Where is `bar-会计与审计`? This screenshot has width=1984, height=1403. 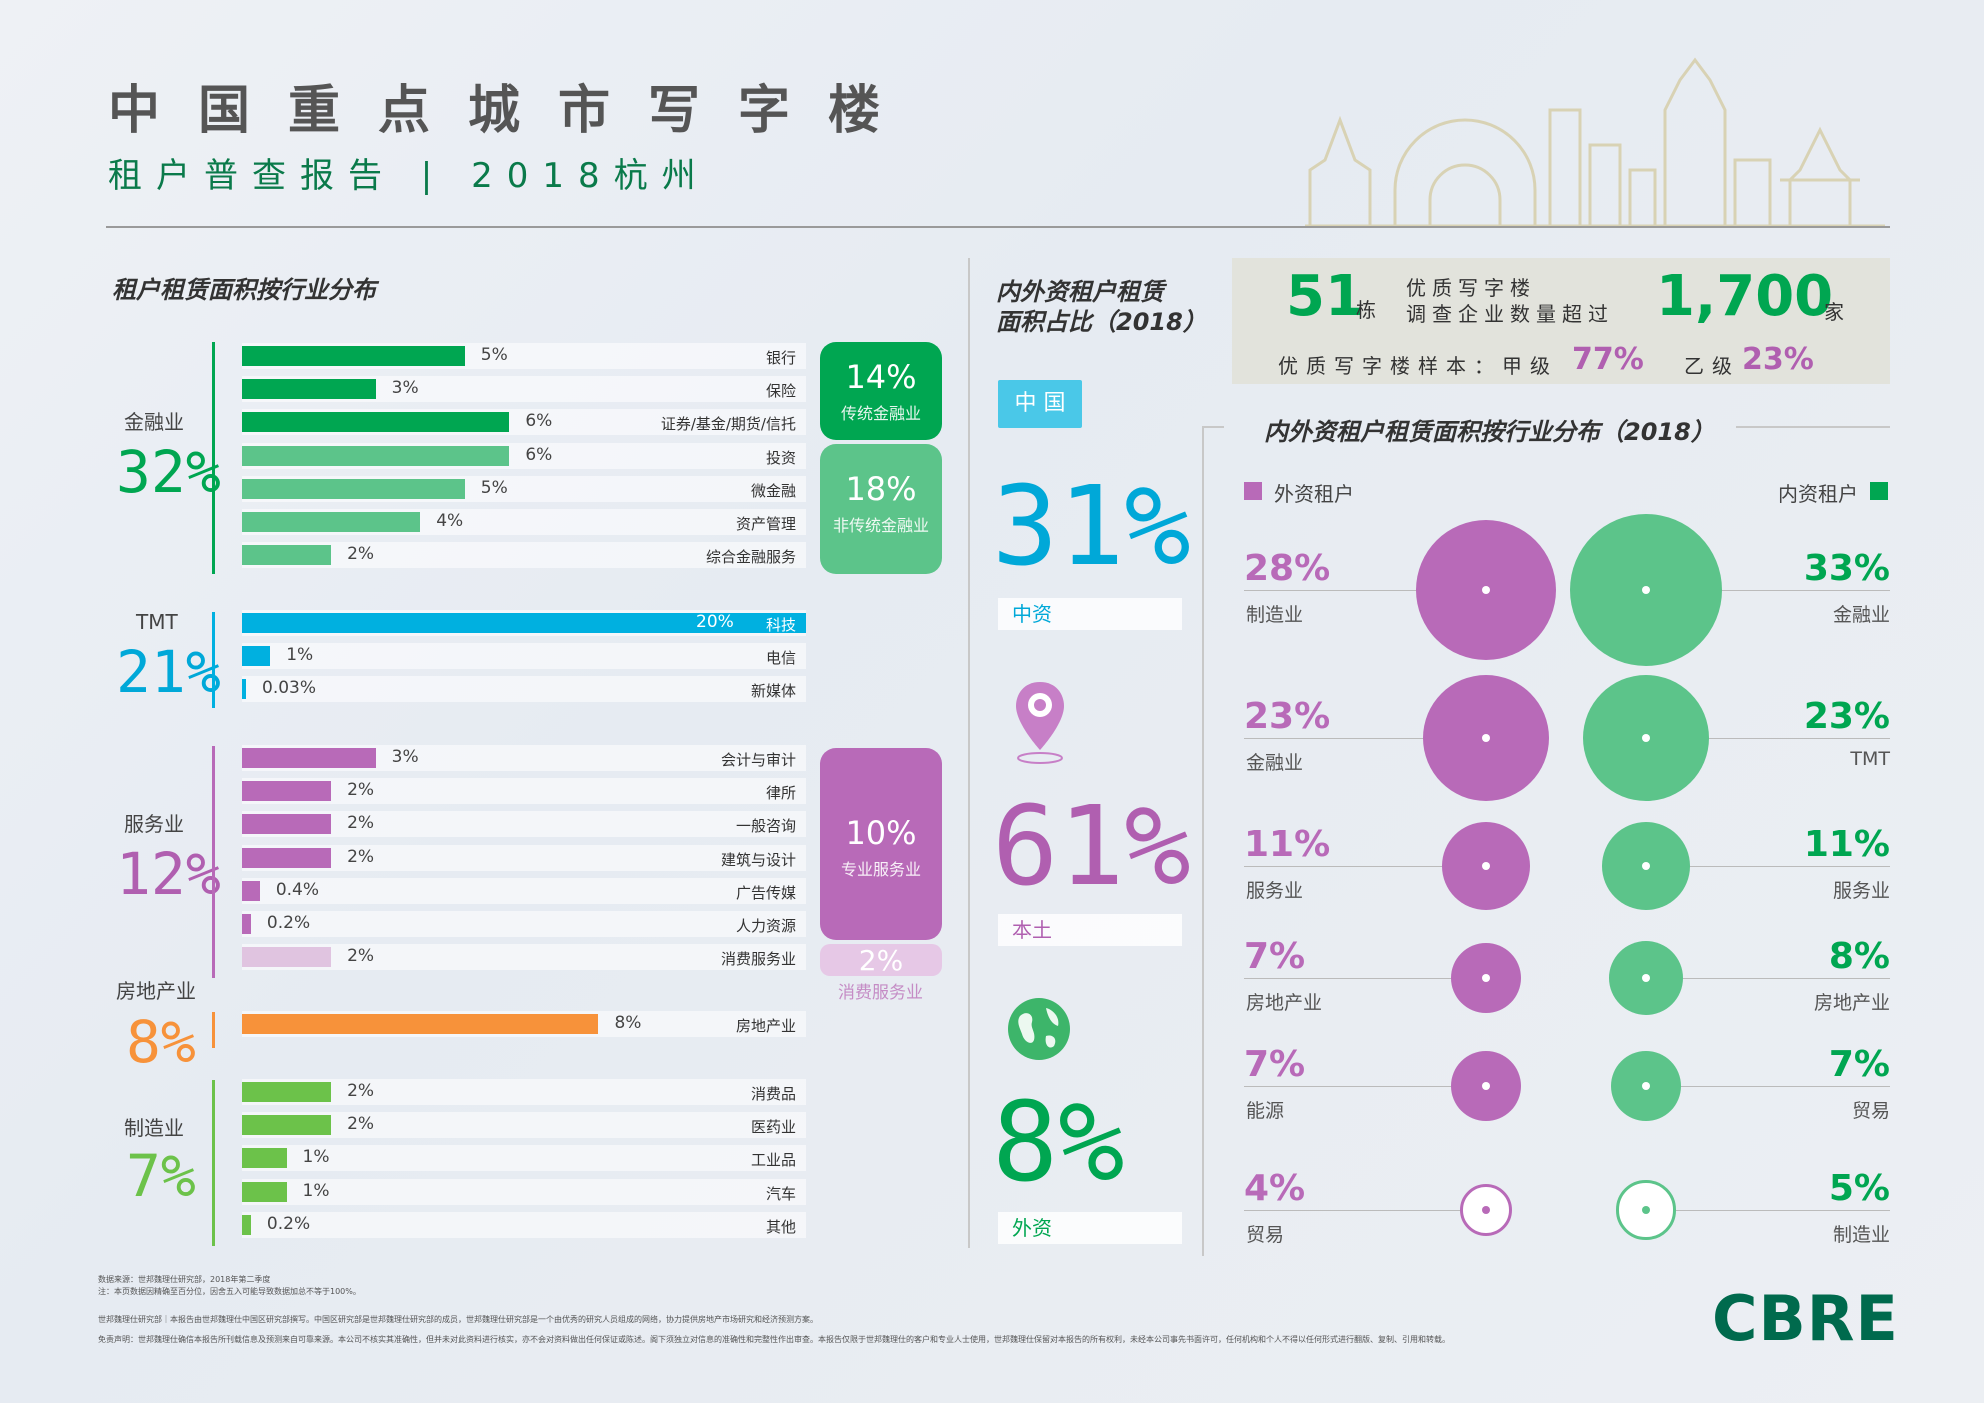
bar-会计与审计 is located at coordinates (309, 758).